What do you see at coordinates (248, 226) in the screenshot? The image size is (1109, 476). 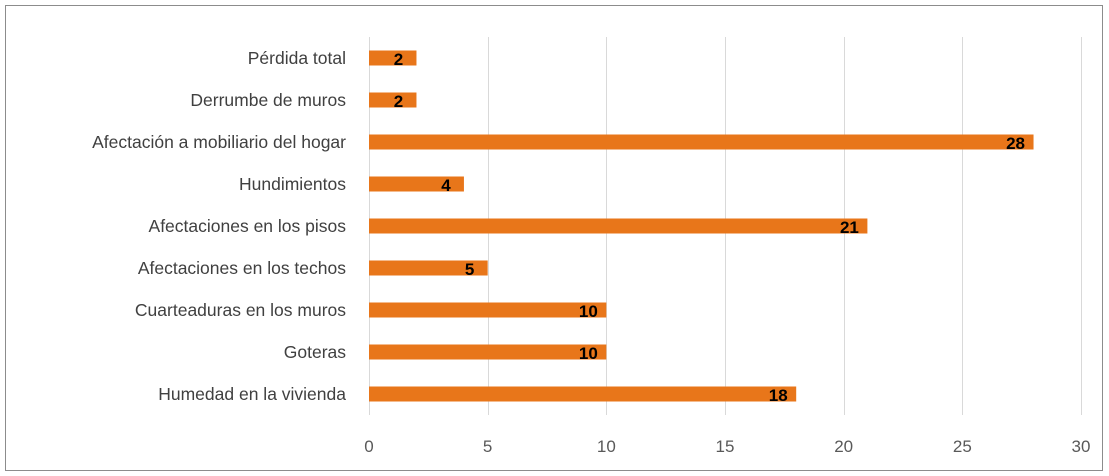 I see `category-label: Afectaciones en los pisos` at bounding box center [248, 226].